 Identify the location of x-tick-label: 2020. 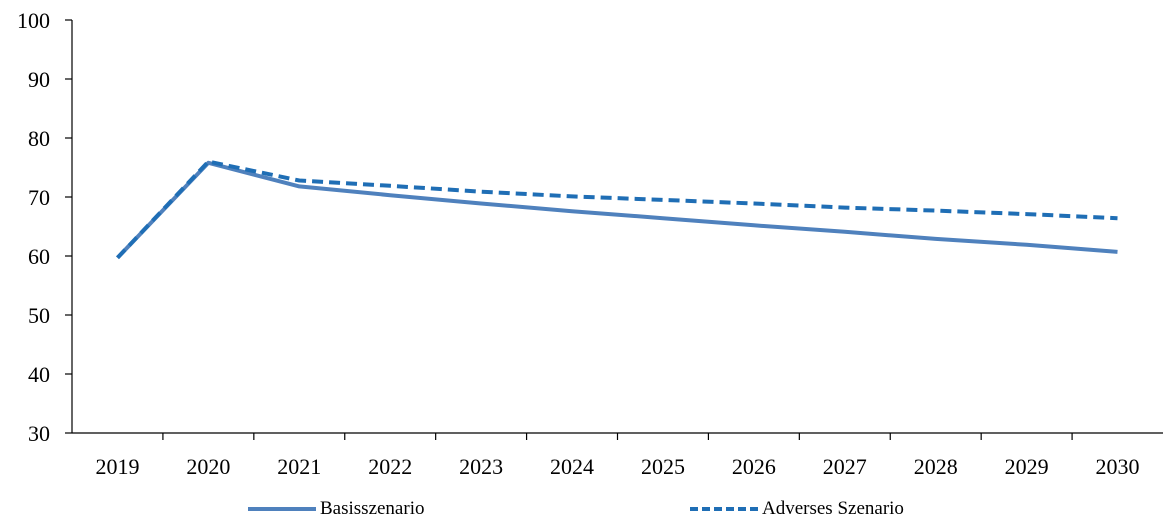
(208, 466).